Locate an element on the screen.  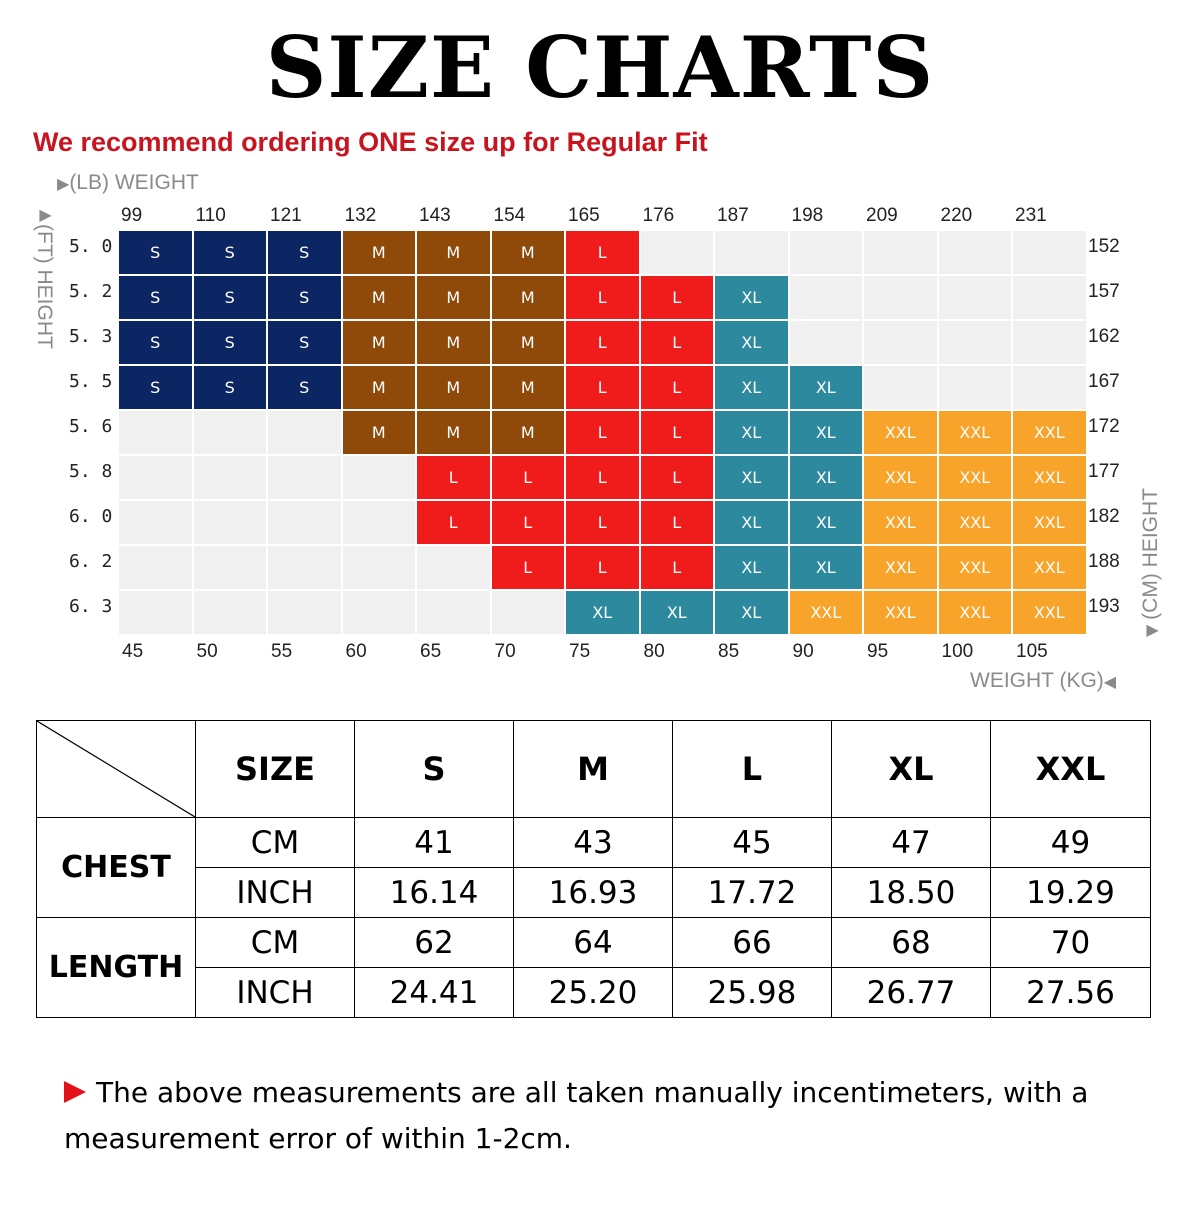
kg-tick: 80 is located at coordinates (654, 651).